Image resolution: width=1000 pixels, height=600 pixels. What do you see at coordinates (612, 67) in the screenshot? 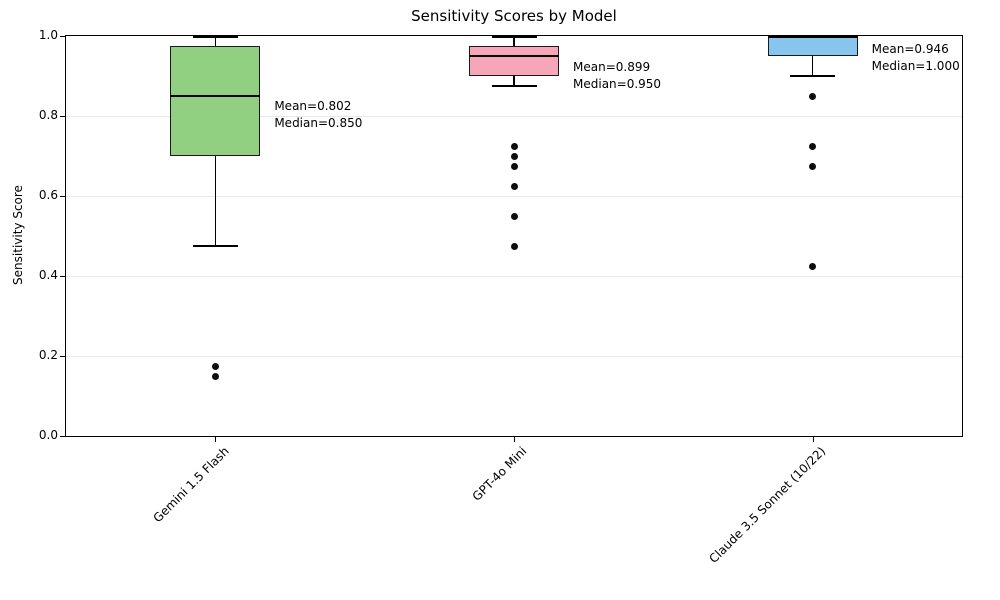
I see `mean-label: Mean=0.899` at bounding box center [612, 67].